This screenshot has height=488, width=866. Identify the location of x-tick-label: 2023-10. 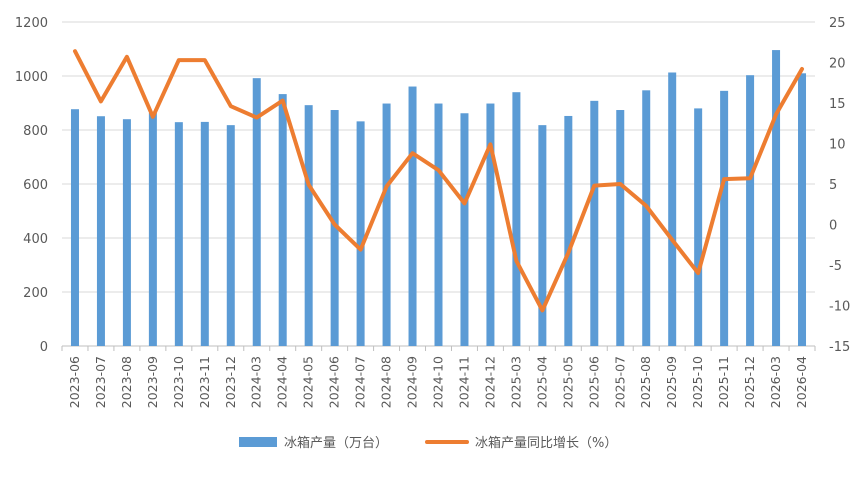
(178, 382).